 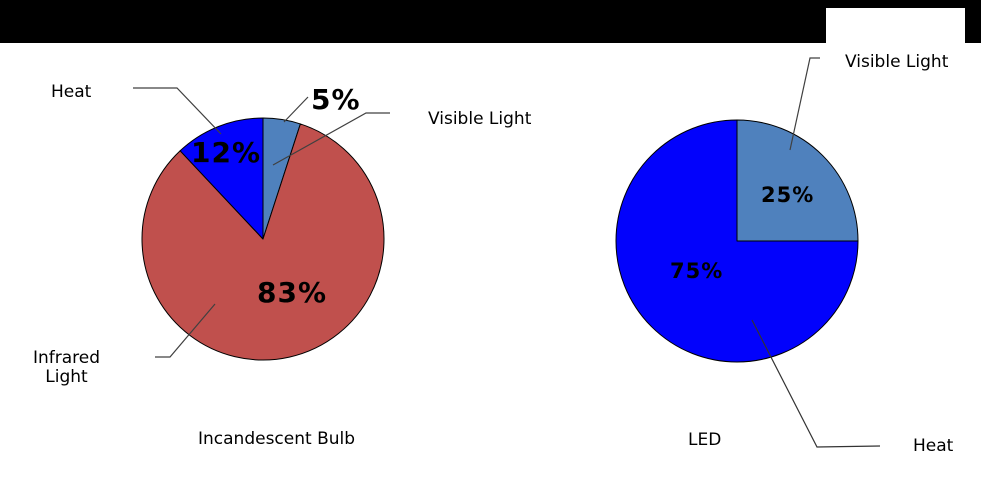 I want to click on pie-slice-visible-light, so click(x=797, y=180).